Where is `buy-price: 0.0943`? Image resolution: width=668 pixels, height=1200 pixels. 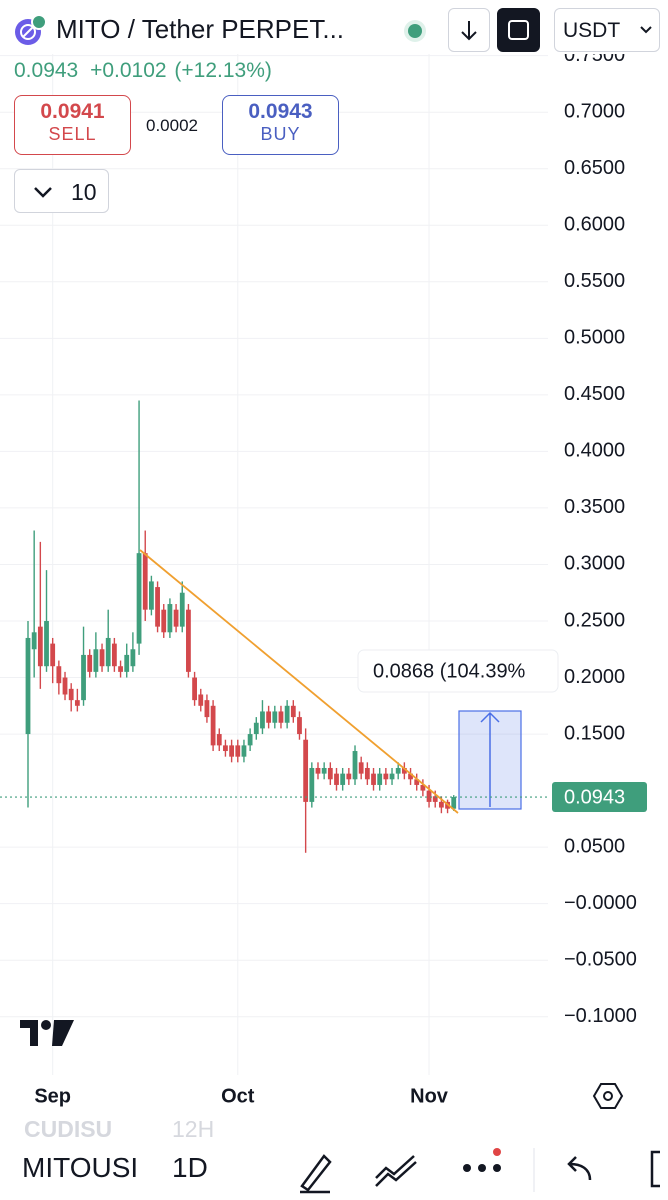
buy-price: 0.0943 is located at coordinates (280, 111).